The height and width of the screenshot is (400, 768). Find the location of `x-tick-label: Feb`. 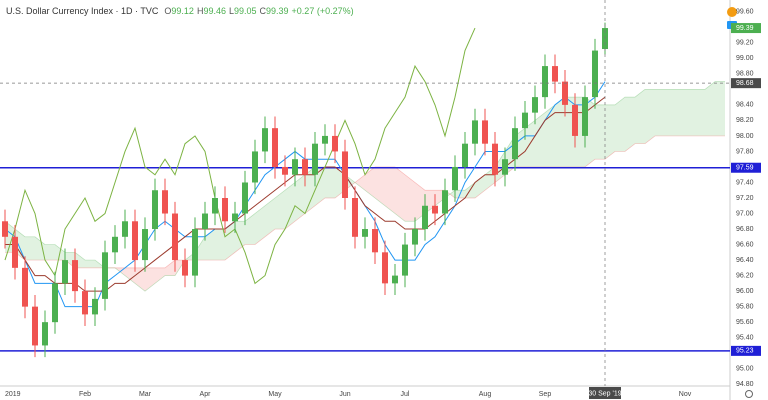

x-tick-label: Feb is located at coordinates (85, 394).